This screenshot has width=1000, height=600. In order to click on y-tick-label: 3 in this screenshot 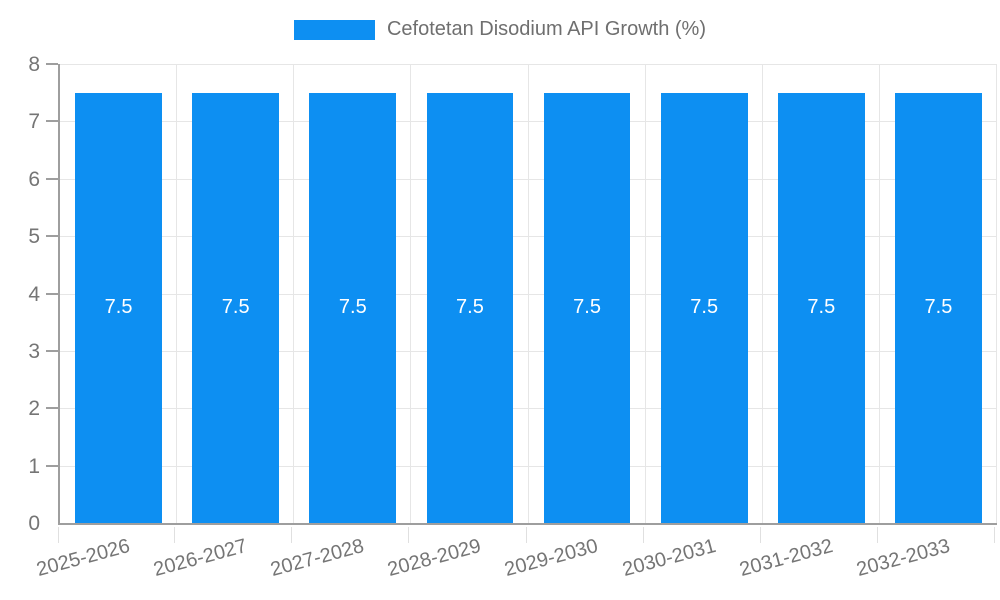, I will do `click(34, 351)`.